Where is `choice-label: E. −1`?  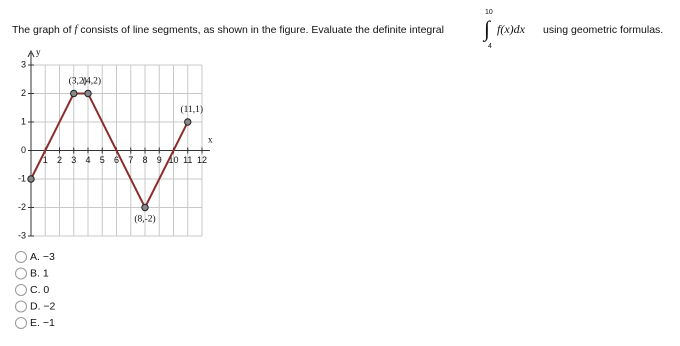 choice-label: E. −1 is located at coordinates (42, 323).